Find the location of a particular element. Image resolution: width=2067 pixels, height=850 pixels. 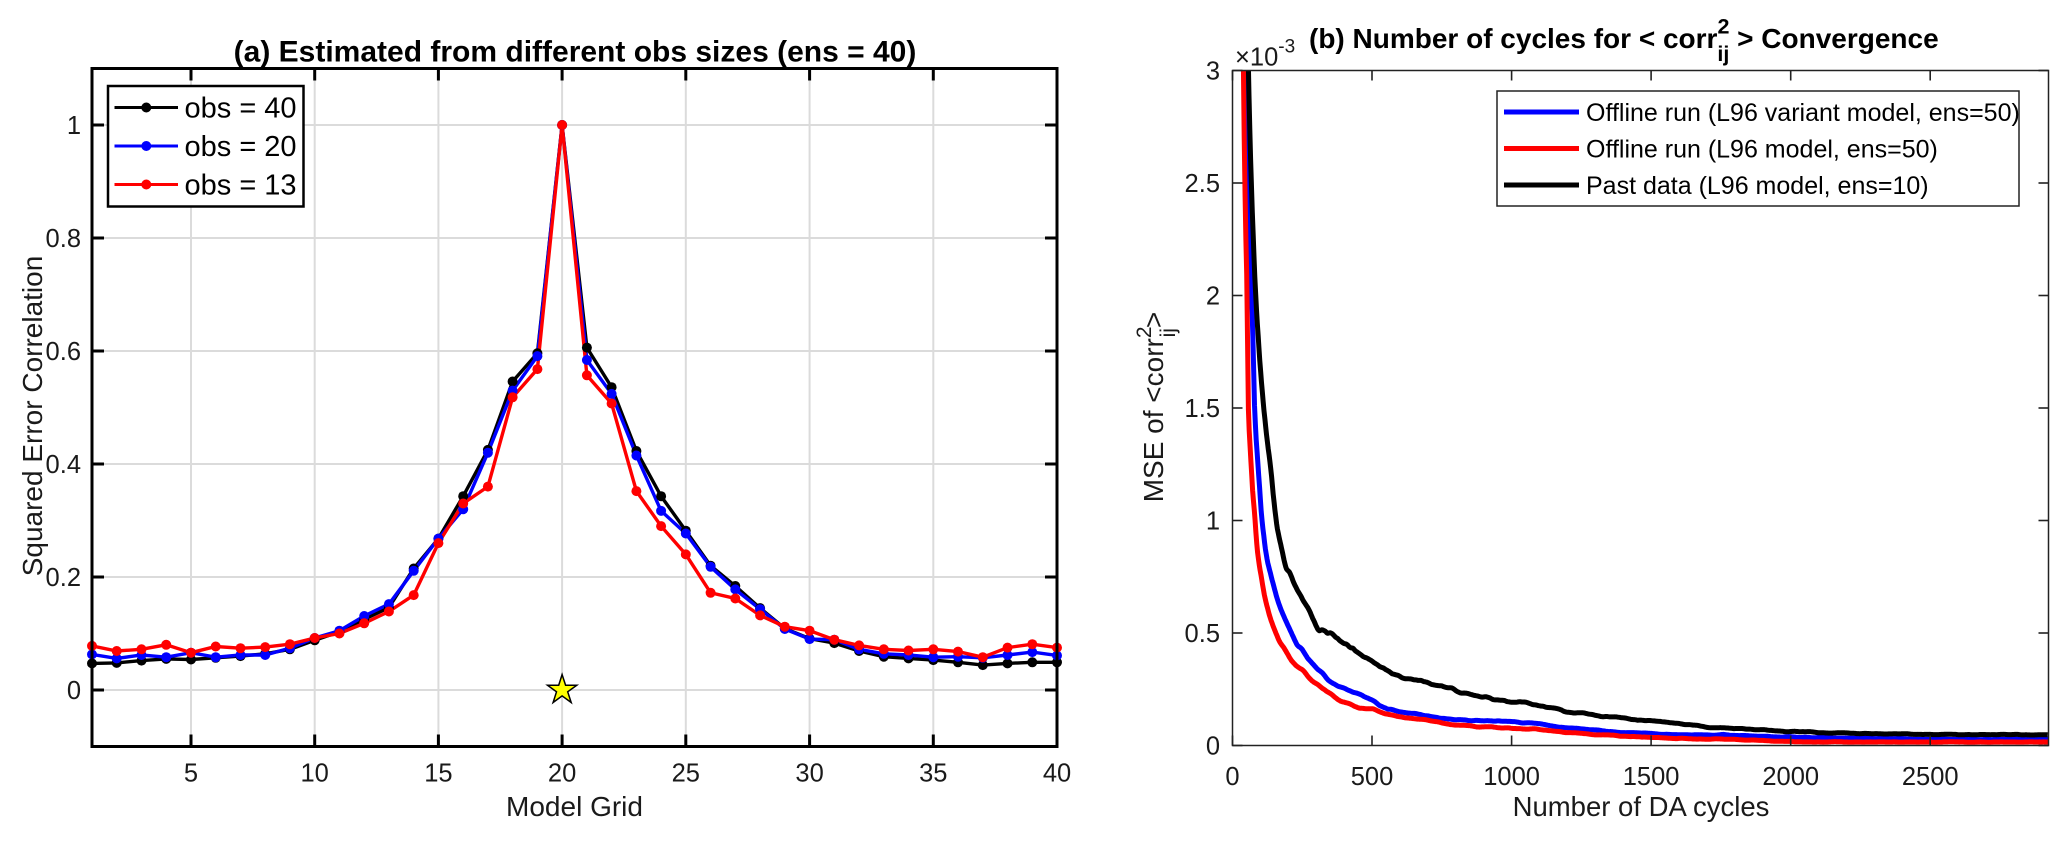

svg-text: 0.4 is located at coordinates (63, 465).